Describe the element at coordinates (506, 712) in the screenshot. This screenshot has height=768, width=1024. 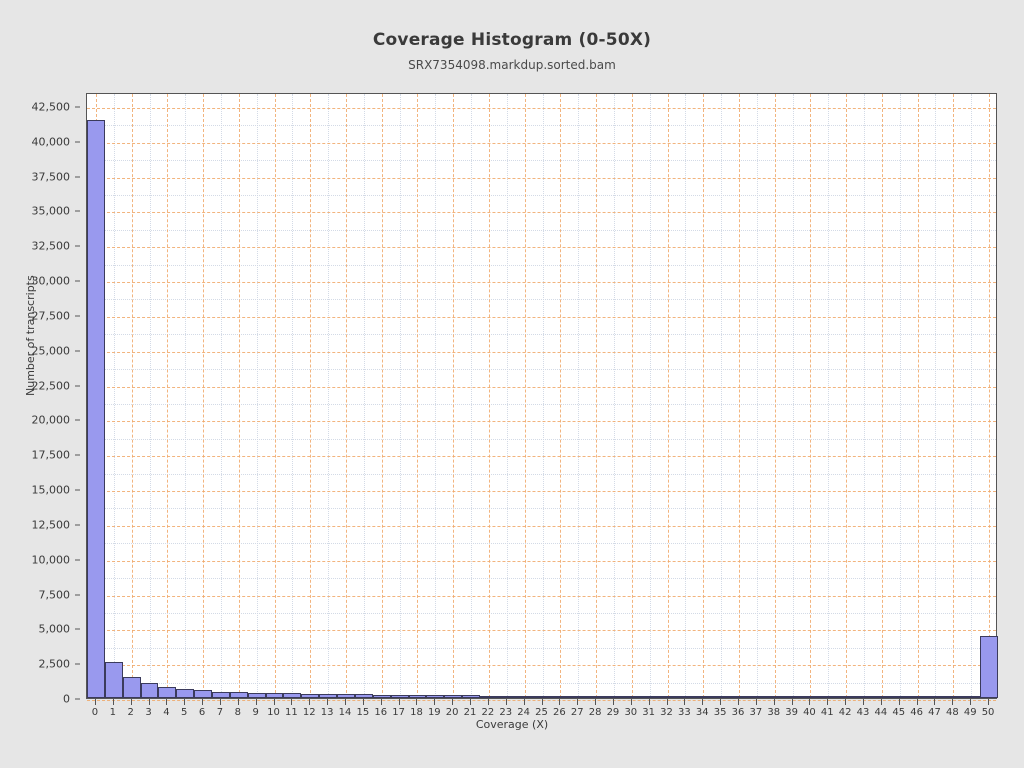
I see `x-tick-label: 23` at that location.